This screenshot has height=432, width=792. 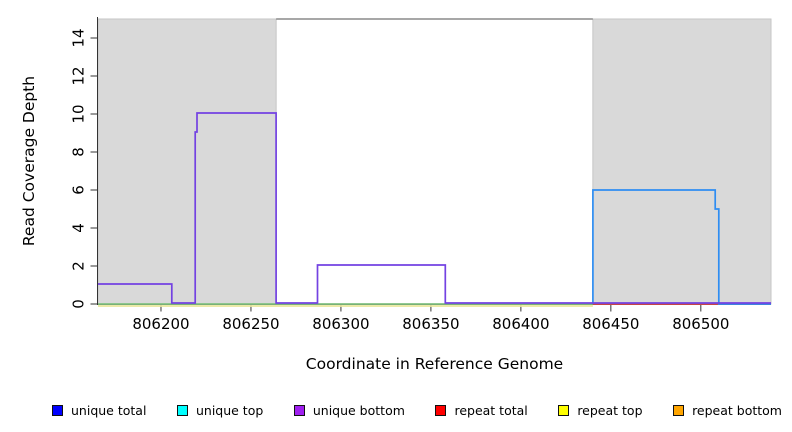 What do you see at coordinates (520, 324) in the screenshot?
I see `x-tick-label: 806400` at bounding box center [520, 324].